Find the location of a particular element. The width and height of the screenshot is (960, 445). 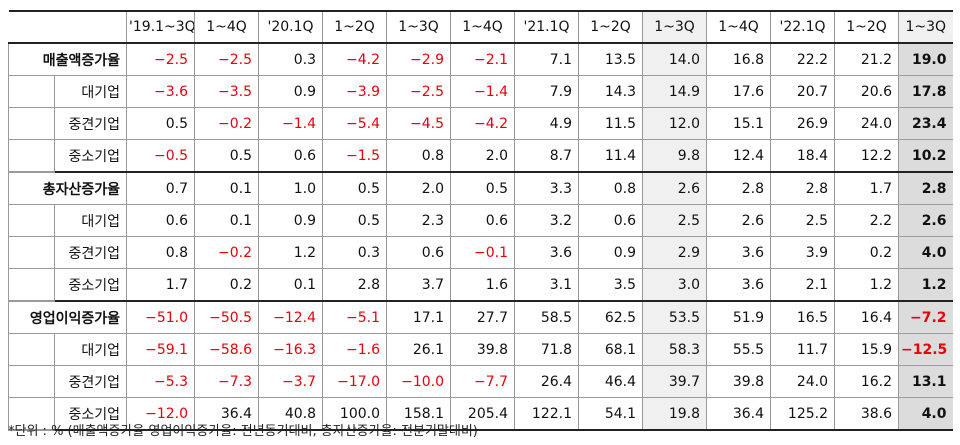

value-cell: 19.0 is located at coordinates (925, 59).